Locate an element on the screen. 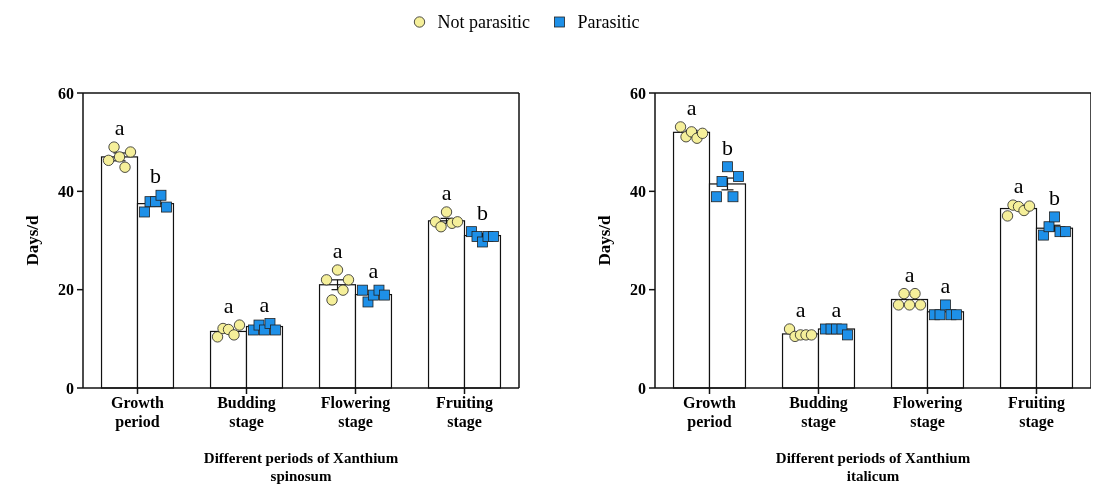 This screenshot has width=1099, height=501. x-axis-title: Different periods of Xanthium italicum is located at coordinates (873, 467).